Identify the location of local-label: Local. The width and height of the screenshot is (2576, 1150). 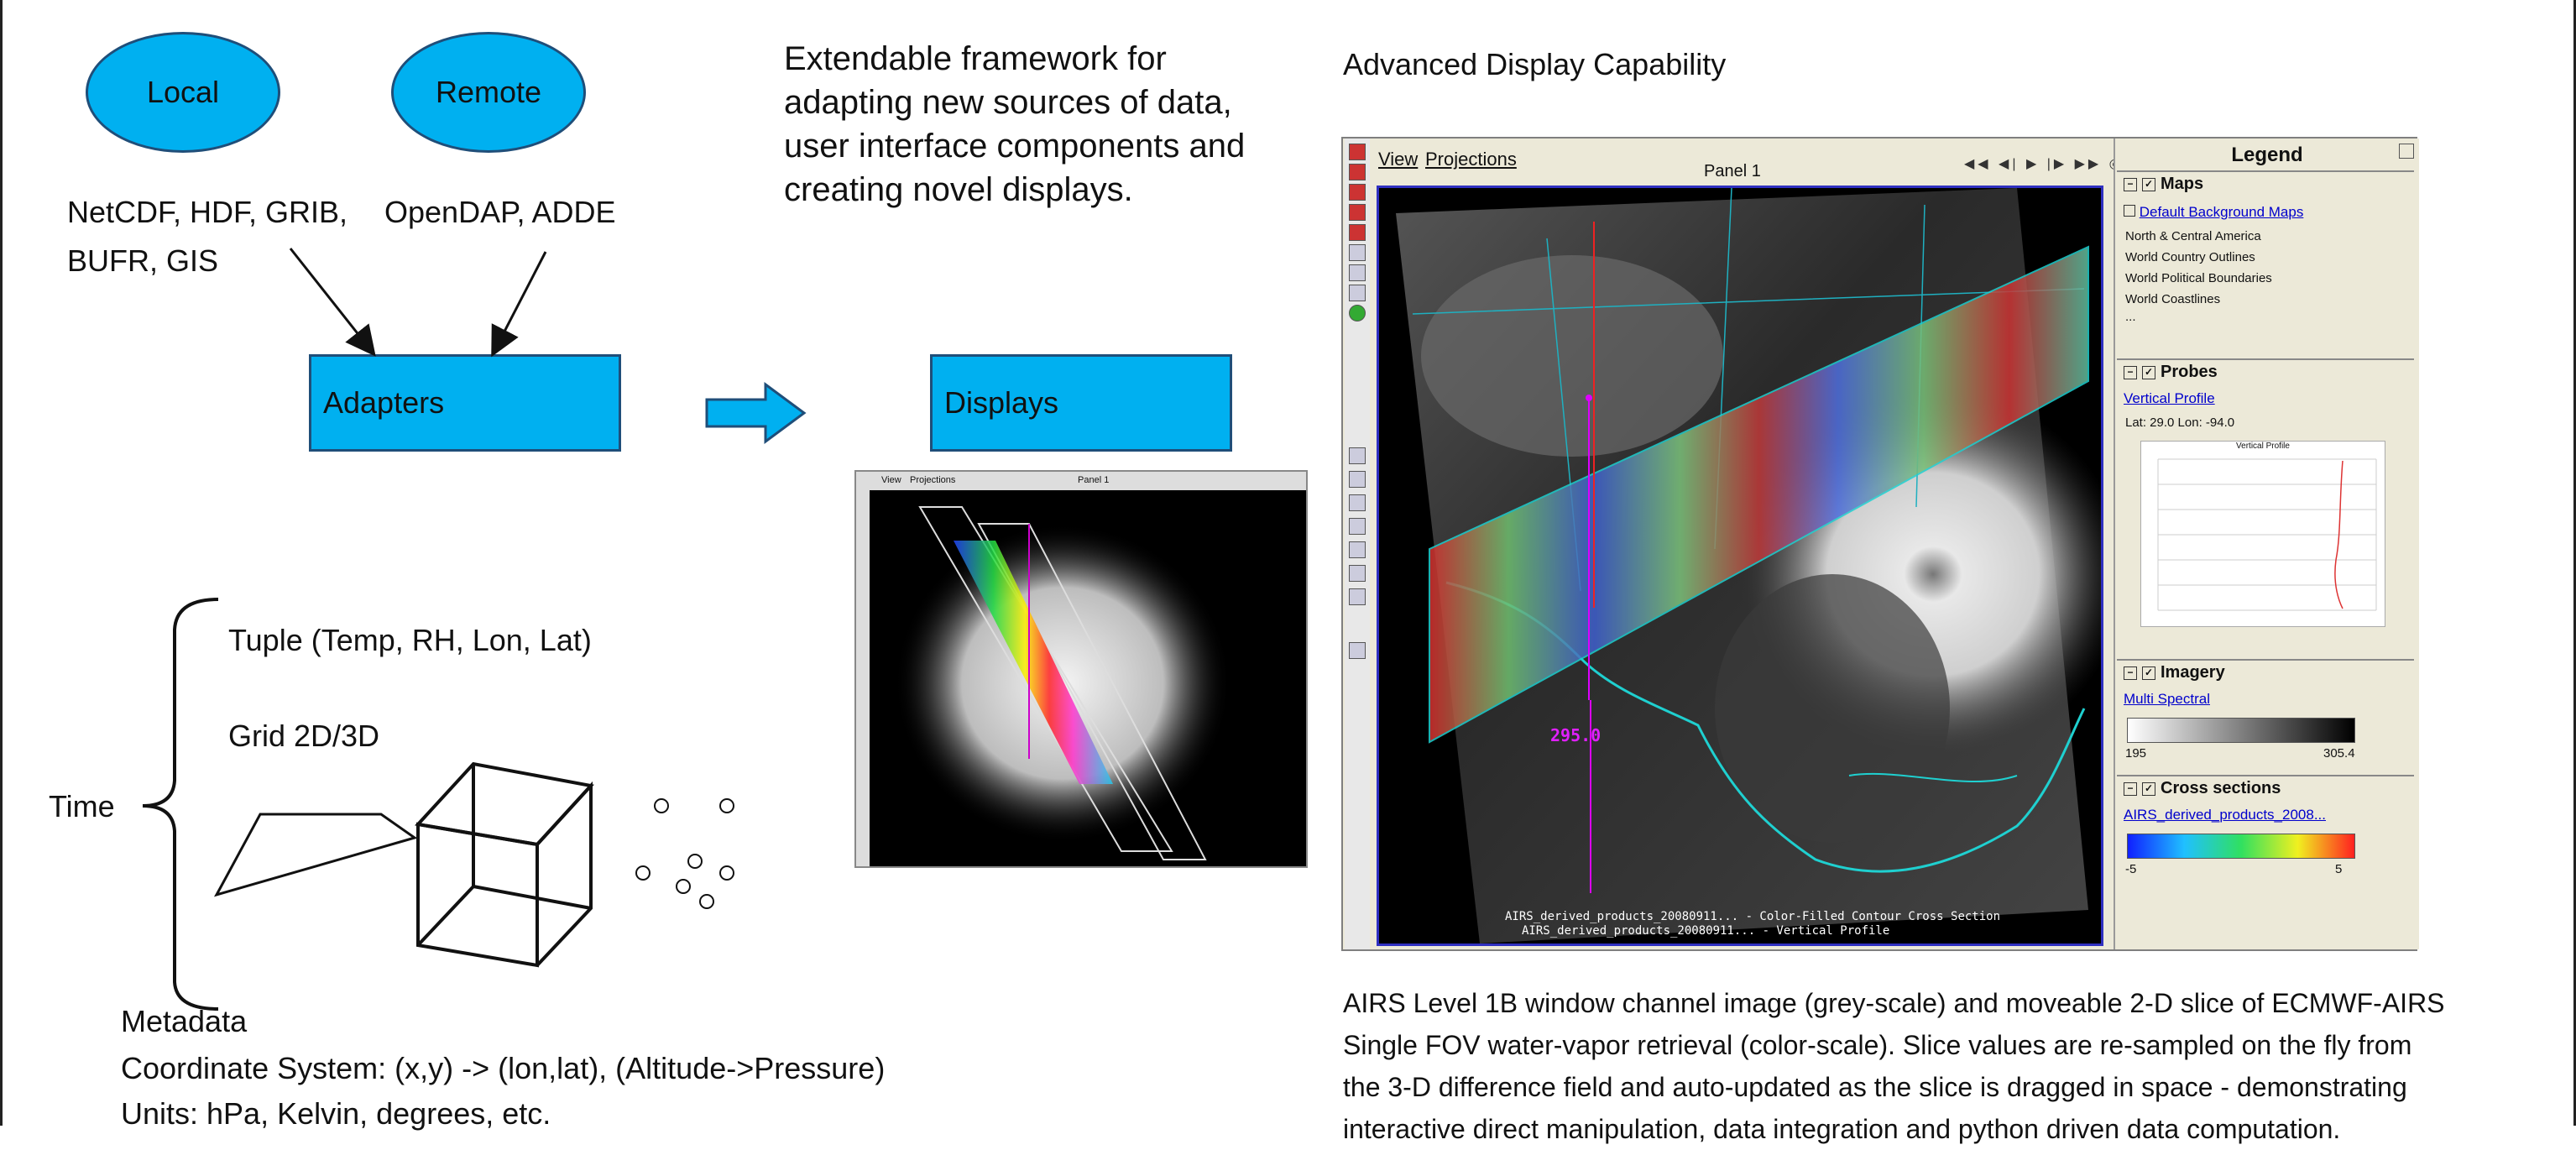
(183, 92).